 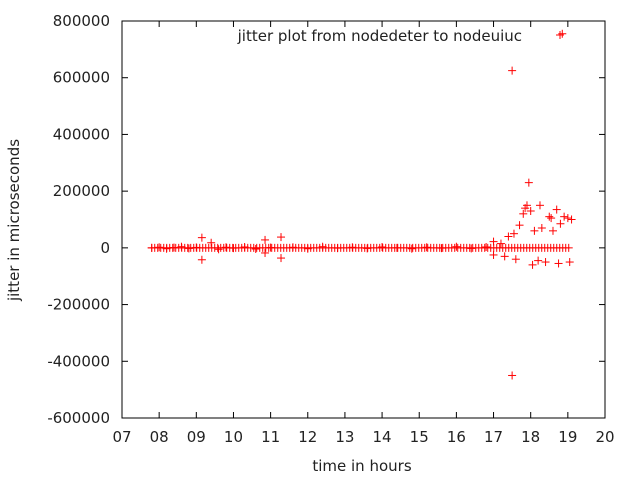 I want to click on y-tick-label: -600000, so click(x=78, y=418).